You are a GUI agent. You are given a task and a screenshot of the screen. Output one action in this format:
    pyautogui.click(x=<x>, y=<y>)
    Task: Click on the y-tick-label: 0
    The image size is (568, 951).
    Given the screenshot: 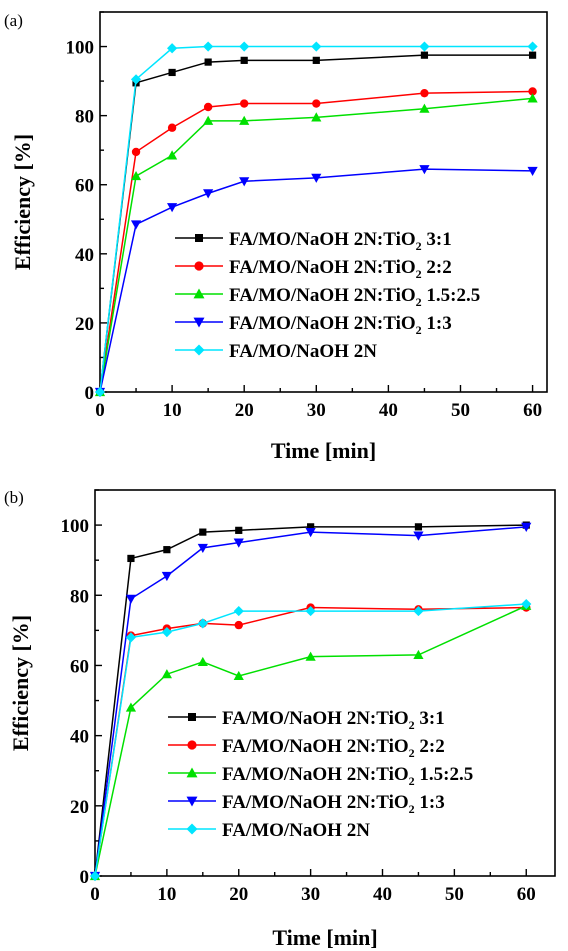 What is the action you would take?
    pyautogui.click(x=90, y=393)
    